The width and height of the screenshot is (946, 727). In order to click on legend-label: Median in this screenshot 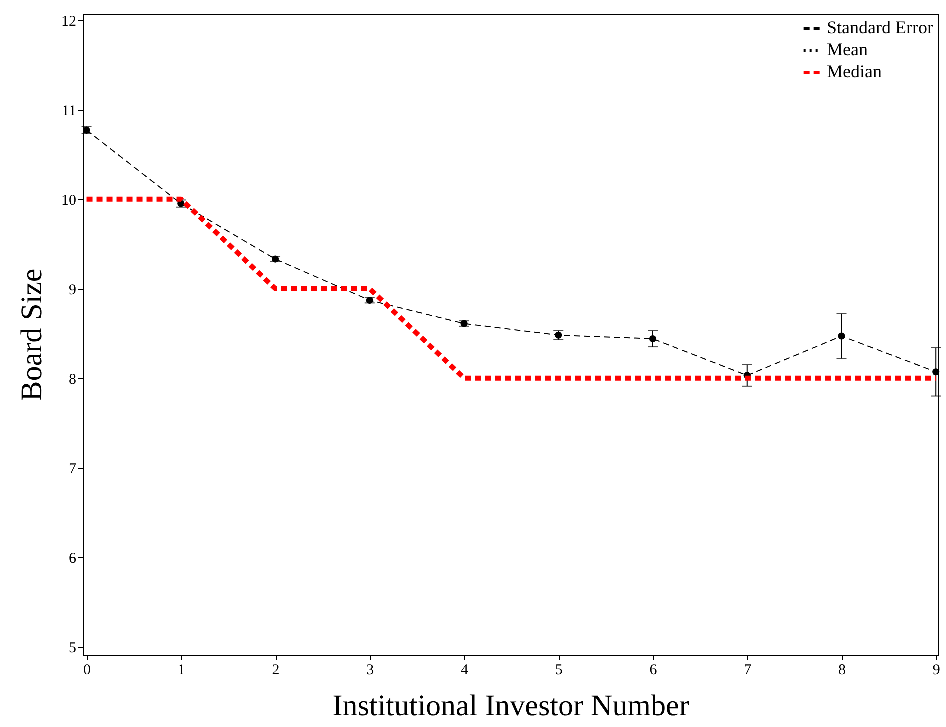, I will do `click(854, 72)`.